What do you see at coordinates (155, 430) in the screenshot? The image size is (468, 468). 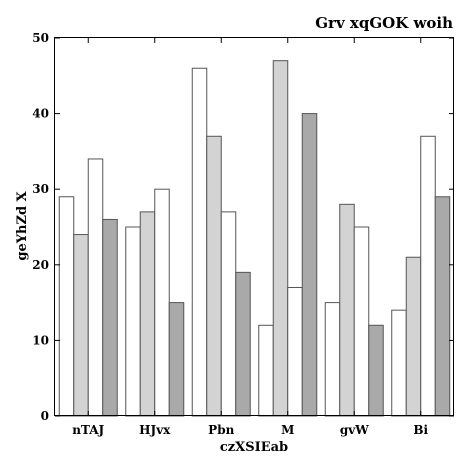 I see `x-tick-label: HJvx` at bounding box center [155, 430].